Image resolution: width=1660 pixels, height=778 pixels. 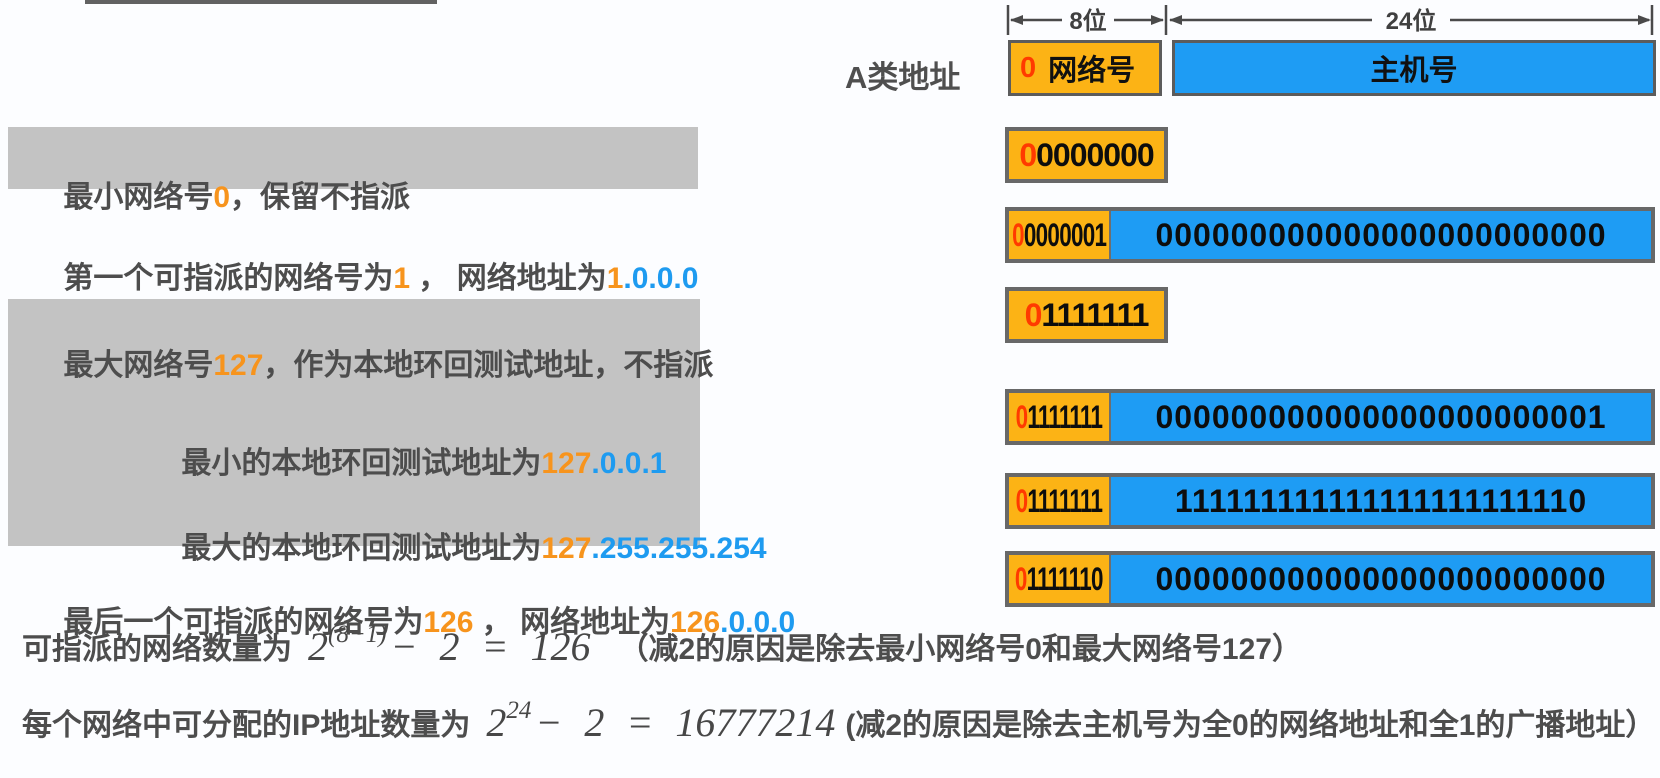 I want to click on bit-pattern-row: 01111111 111111111111111111111110, so click(x=1330, y=501).